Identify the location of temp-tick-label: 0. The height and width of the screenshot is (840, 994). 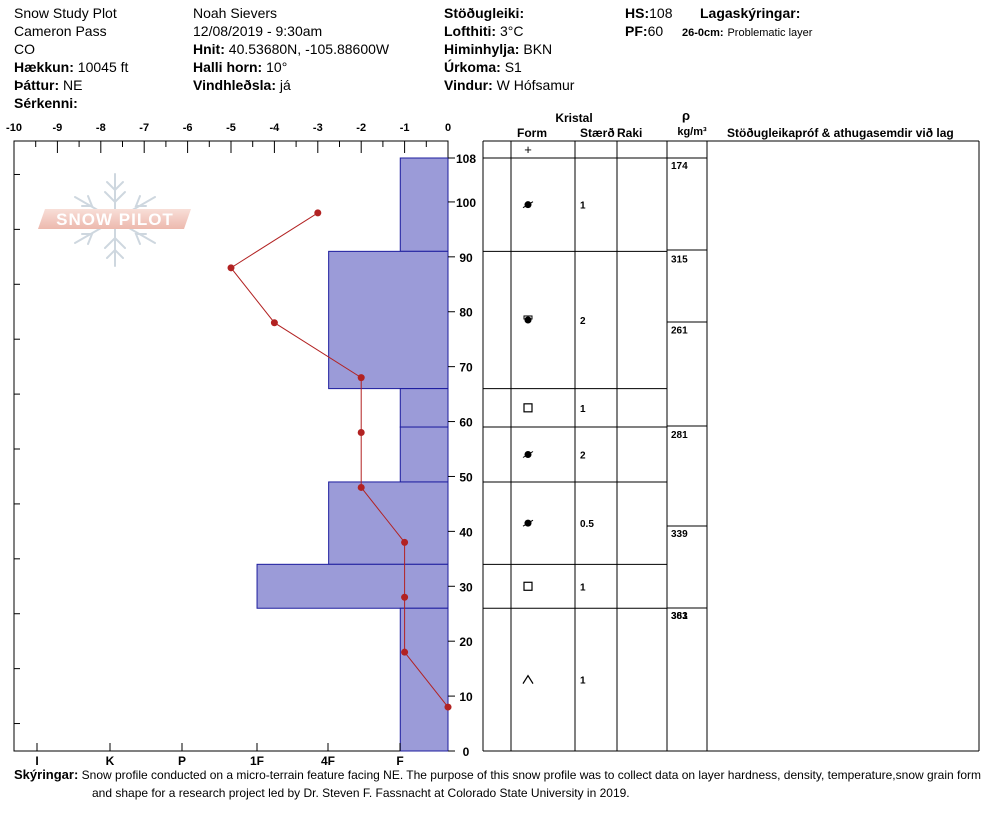
(448, 128).